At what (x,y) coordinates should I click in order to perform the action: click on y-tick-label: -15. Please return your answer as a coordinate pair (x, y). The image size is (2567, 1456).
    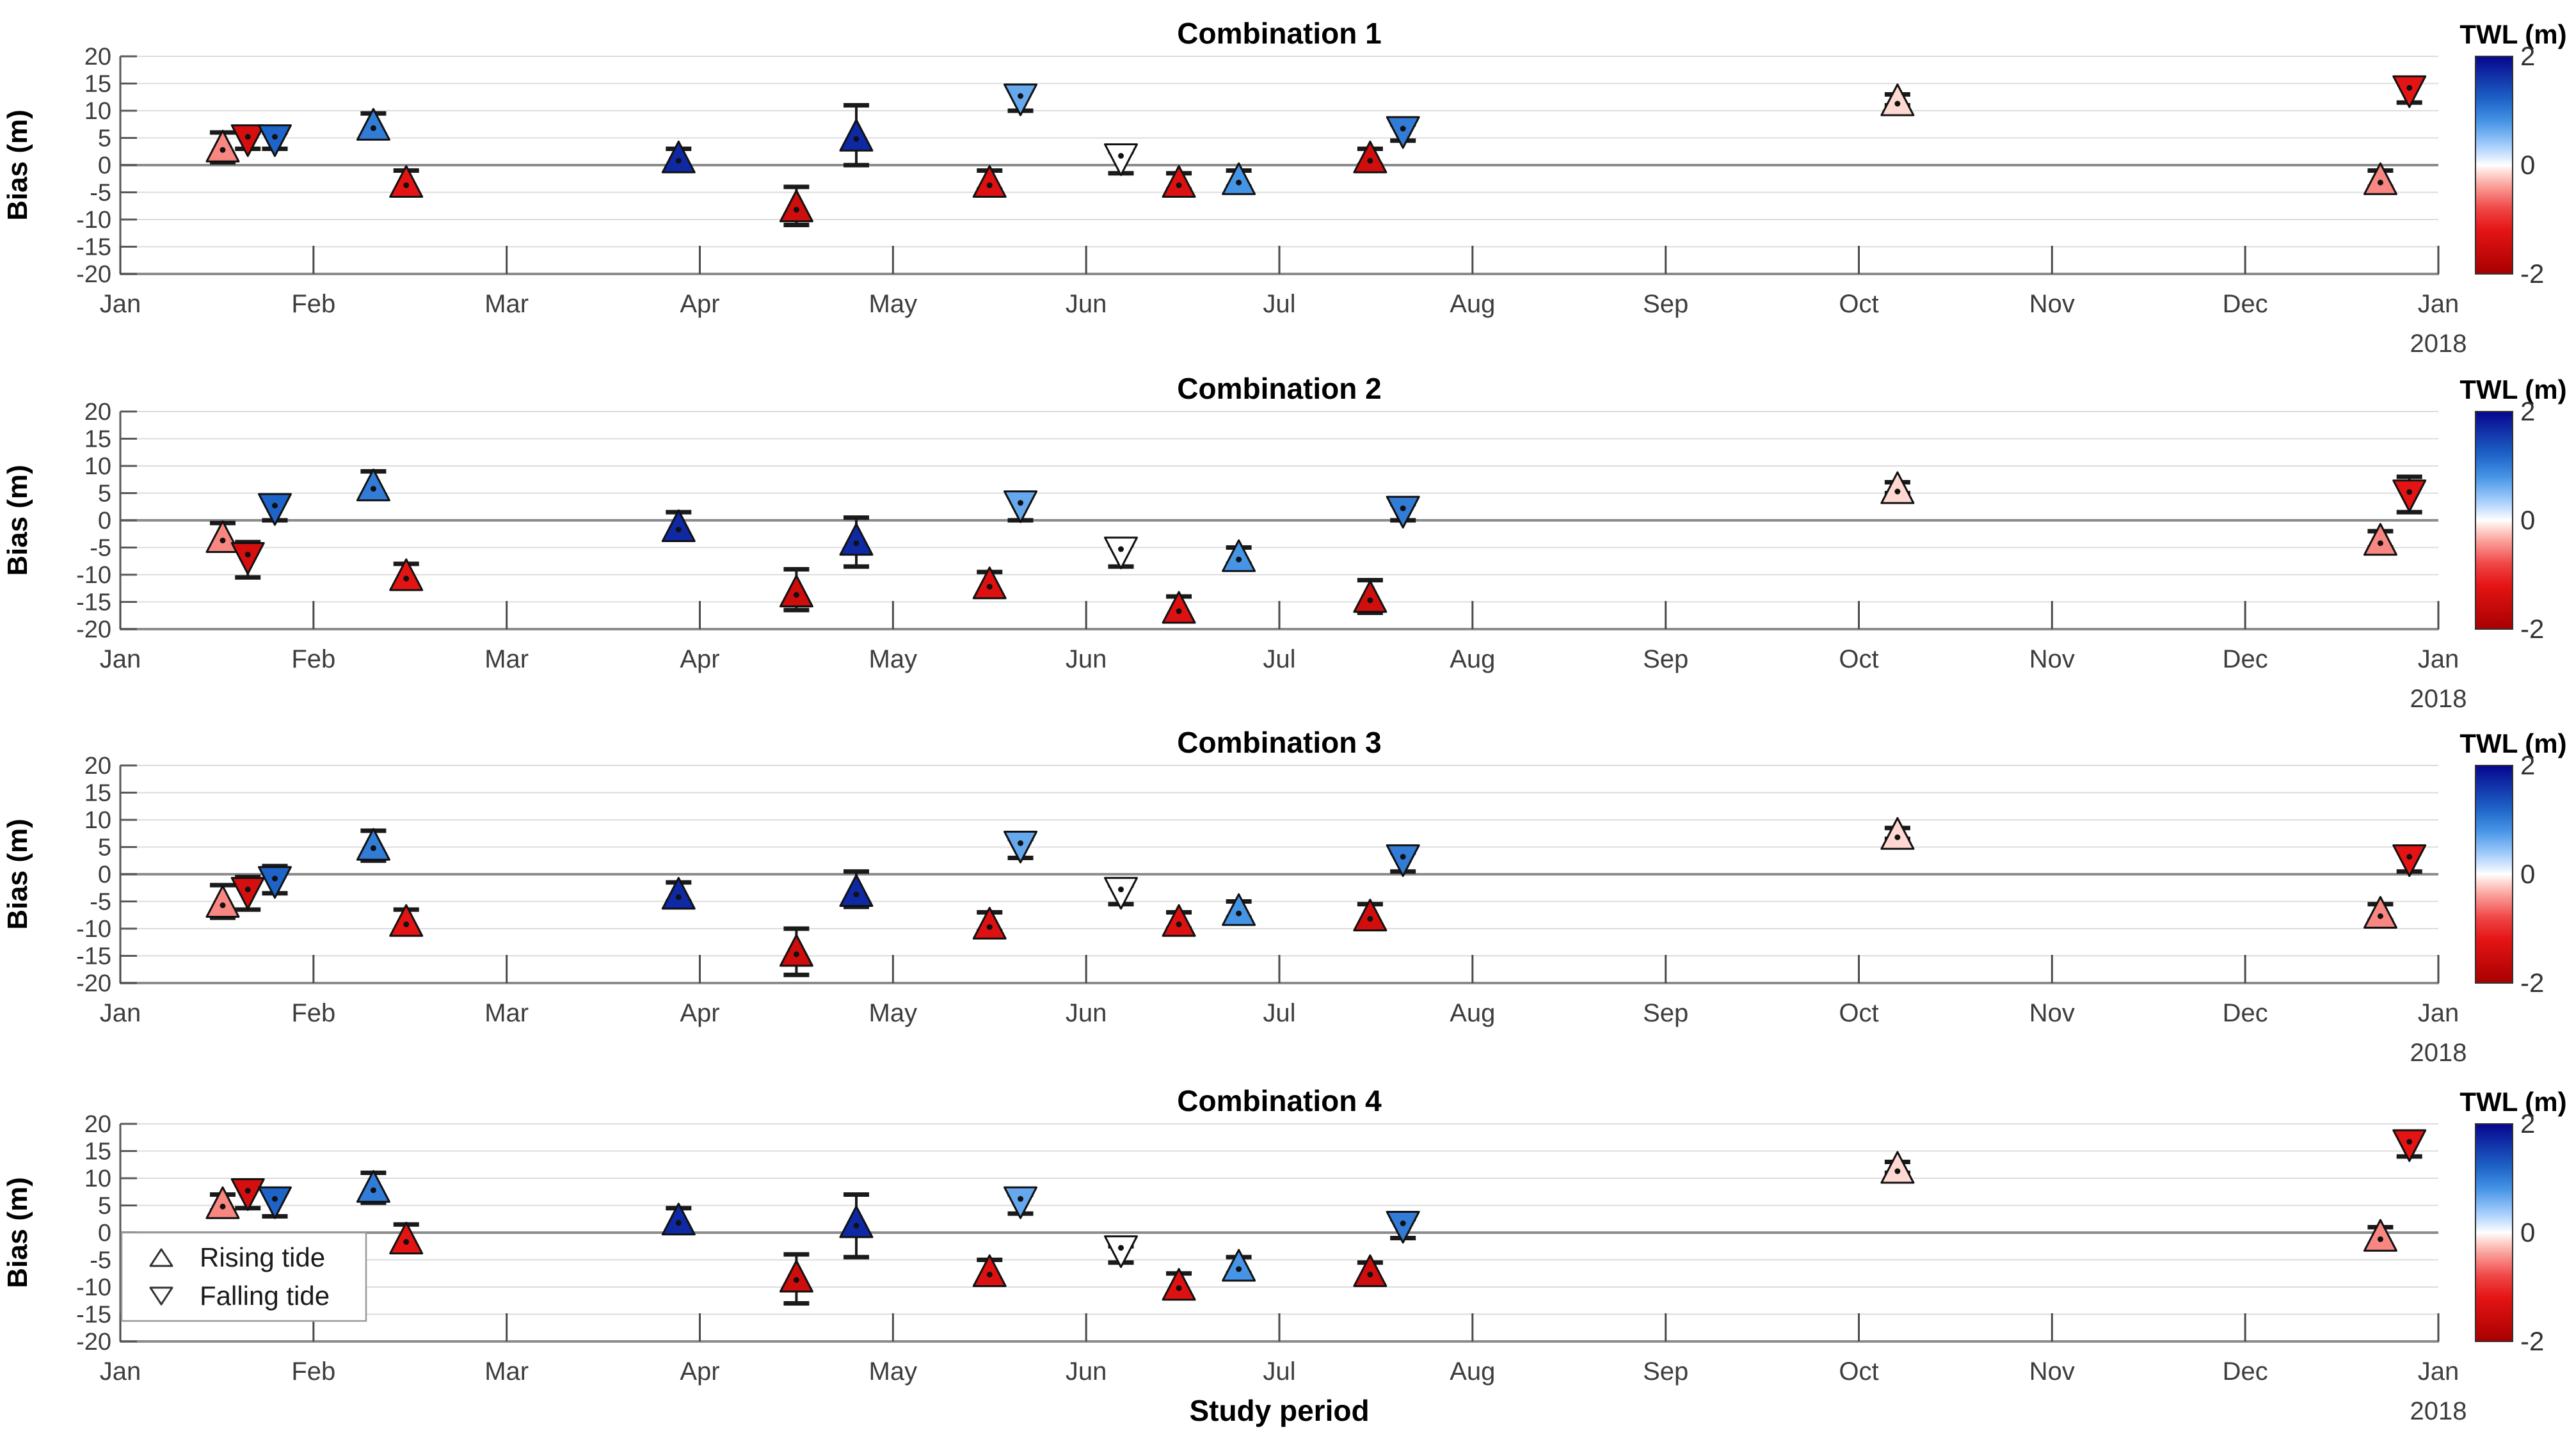
    Looking at the image, I should click on (94, 247).